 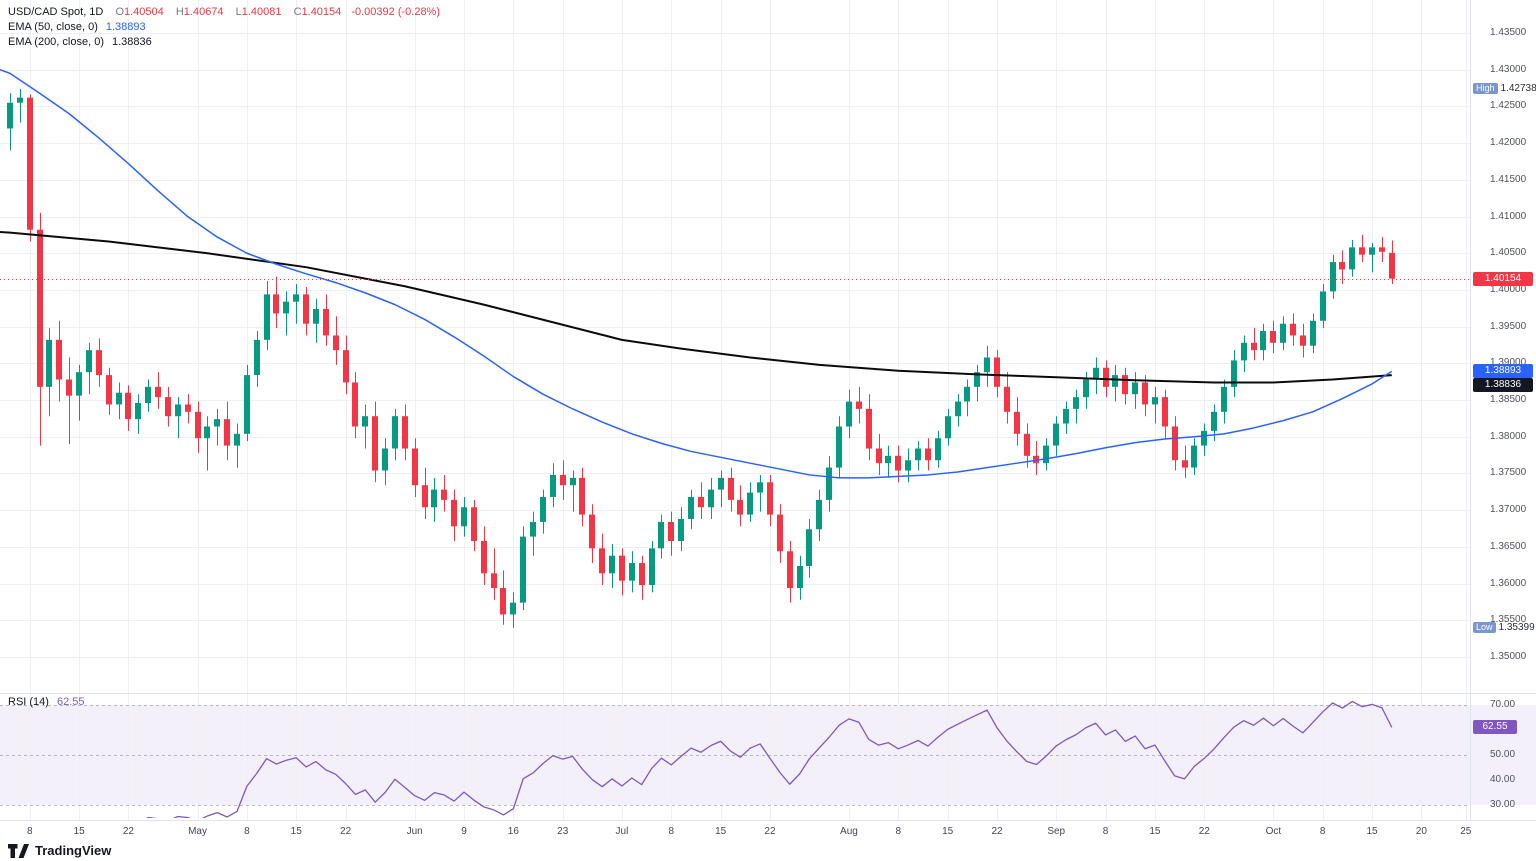 What do you see at coordinates (1484, 627) in the screenshot?
I see `low-chip: Low` at bounding box center [1484, 627].